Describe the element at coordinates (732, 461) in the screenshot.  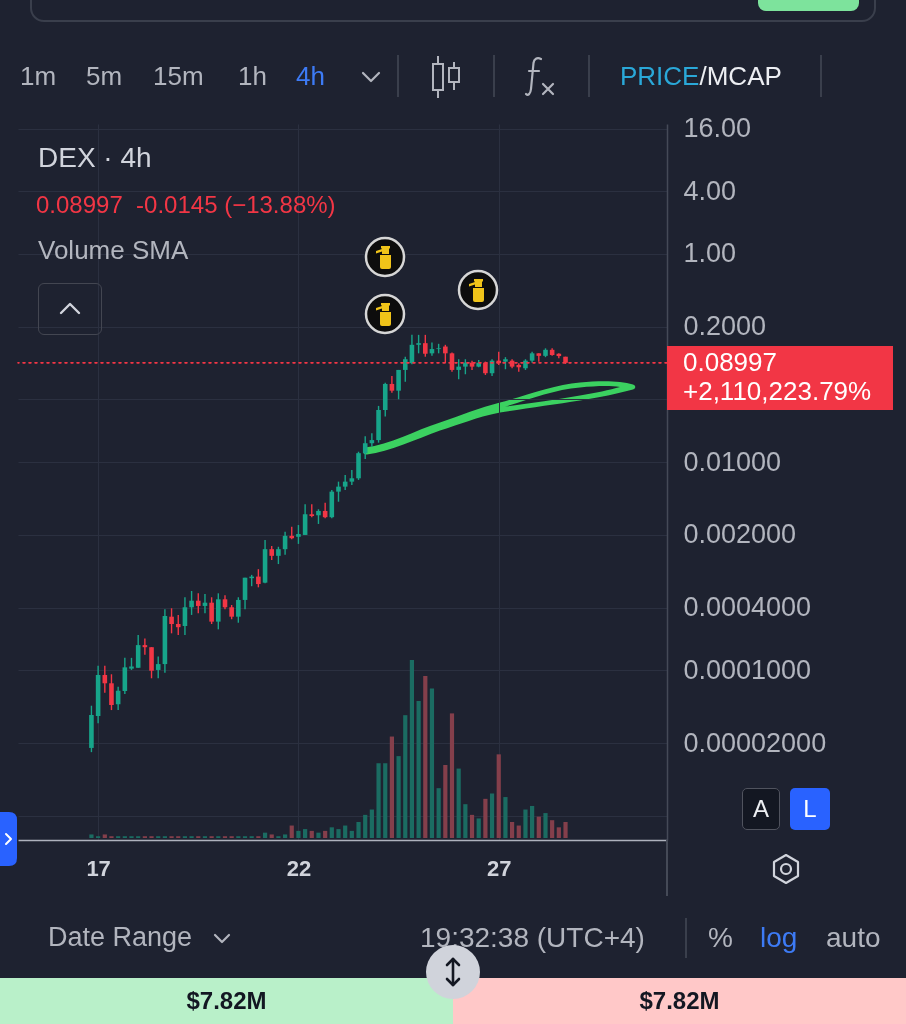
I see `y-tick-label: 0.01000` at that location.